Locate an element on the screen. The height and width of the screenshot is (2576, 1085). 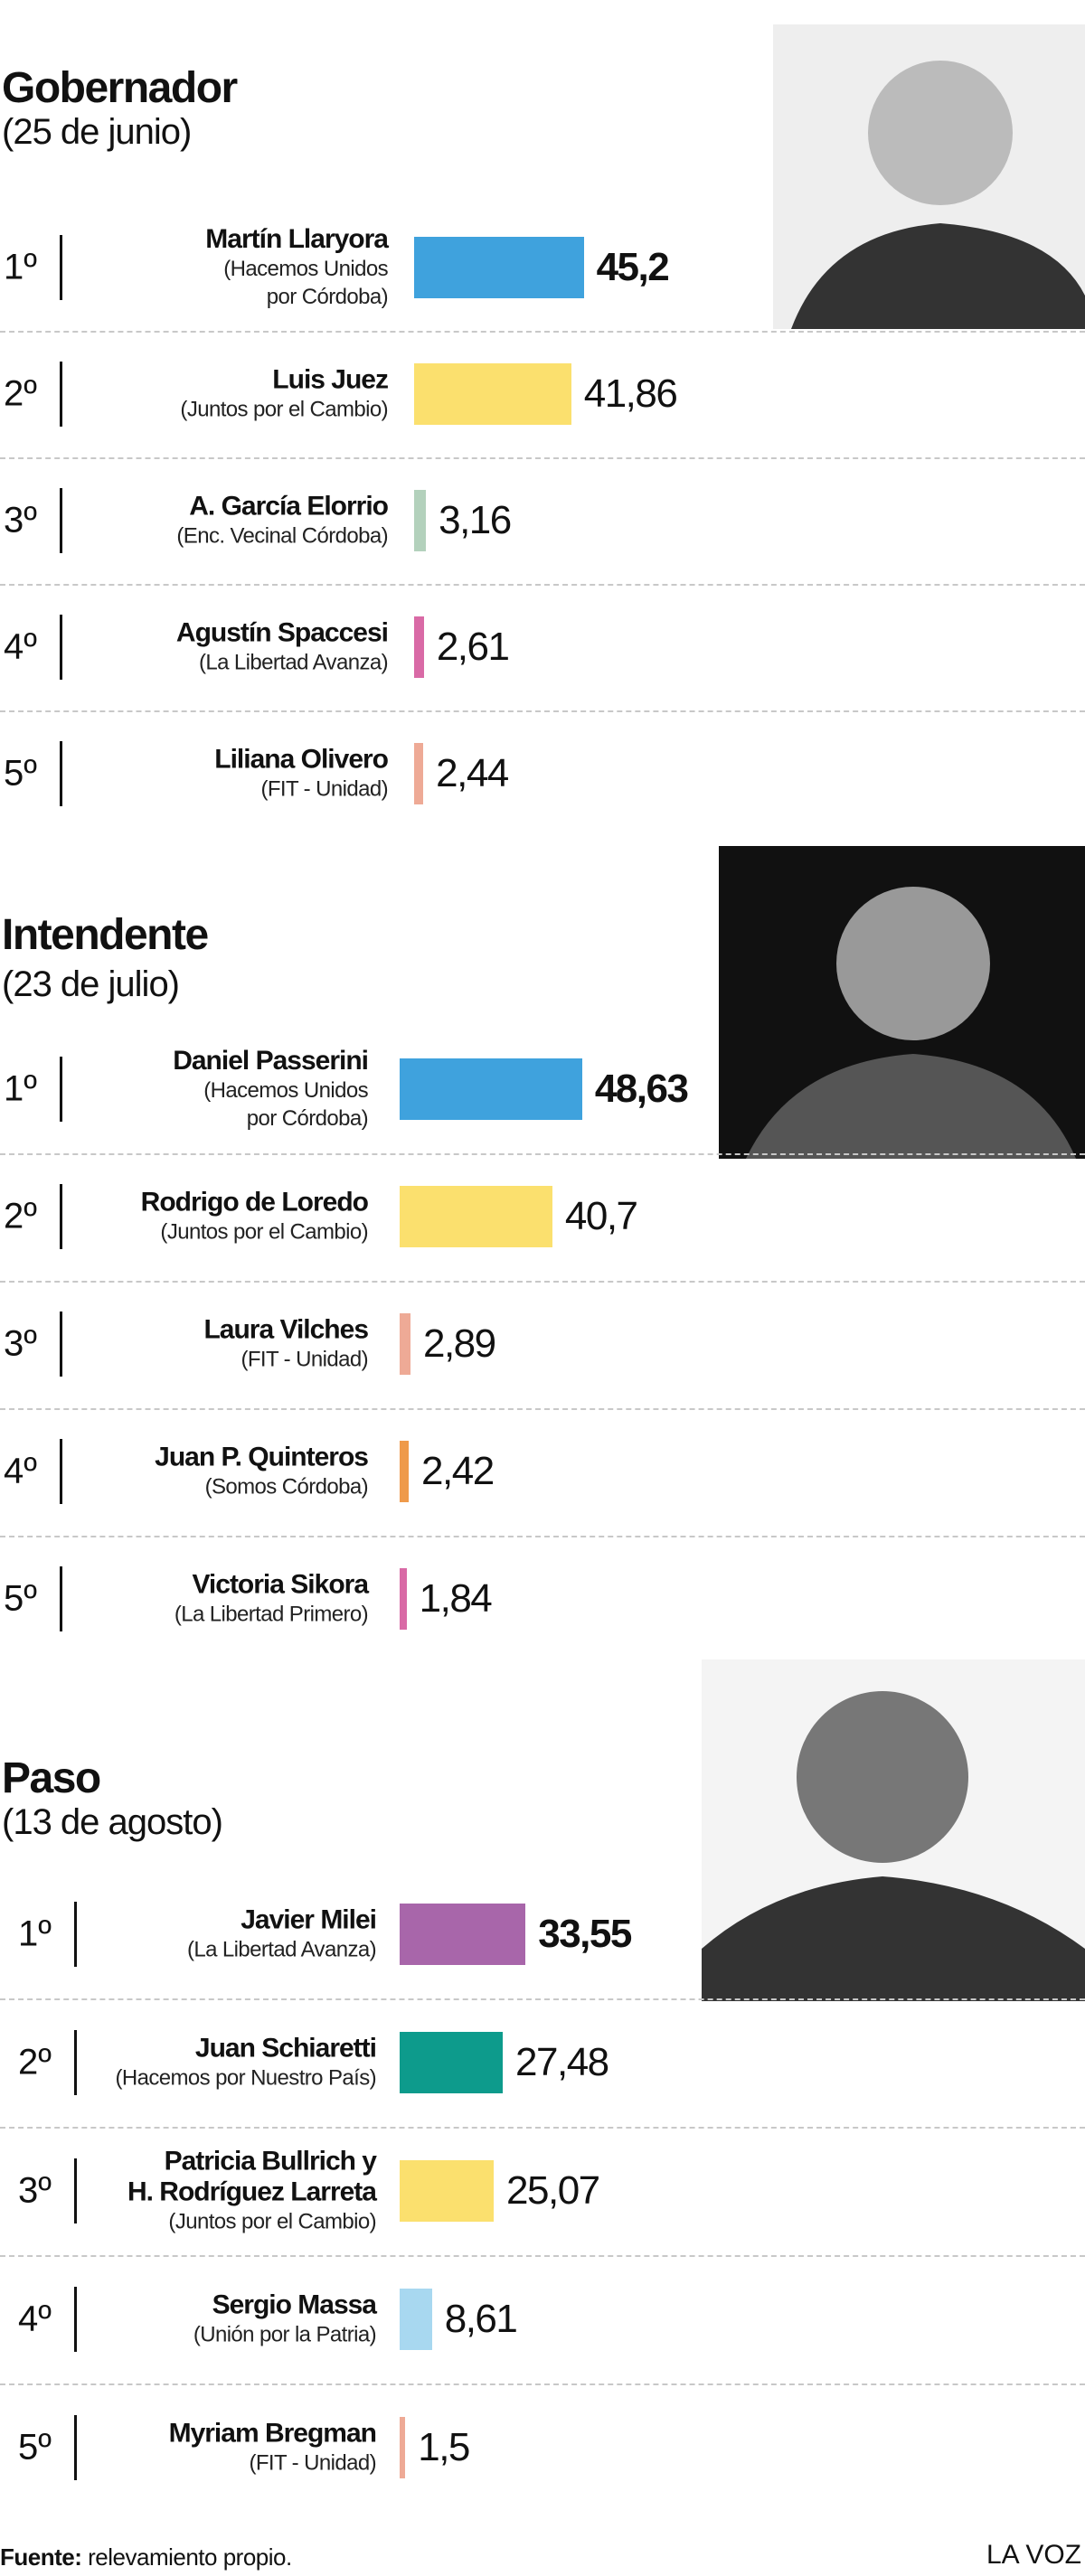
candidate: Agustín Spaccesi (La Libertad Avanza) is located at coordinates (282, 647).